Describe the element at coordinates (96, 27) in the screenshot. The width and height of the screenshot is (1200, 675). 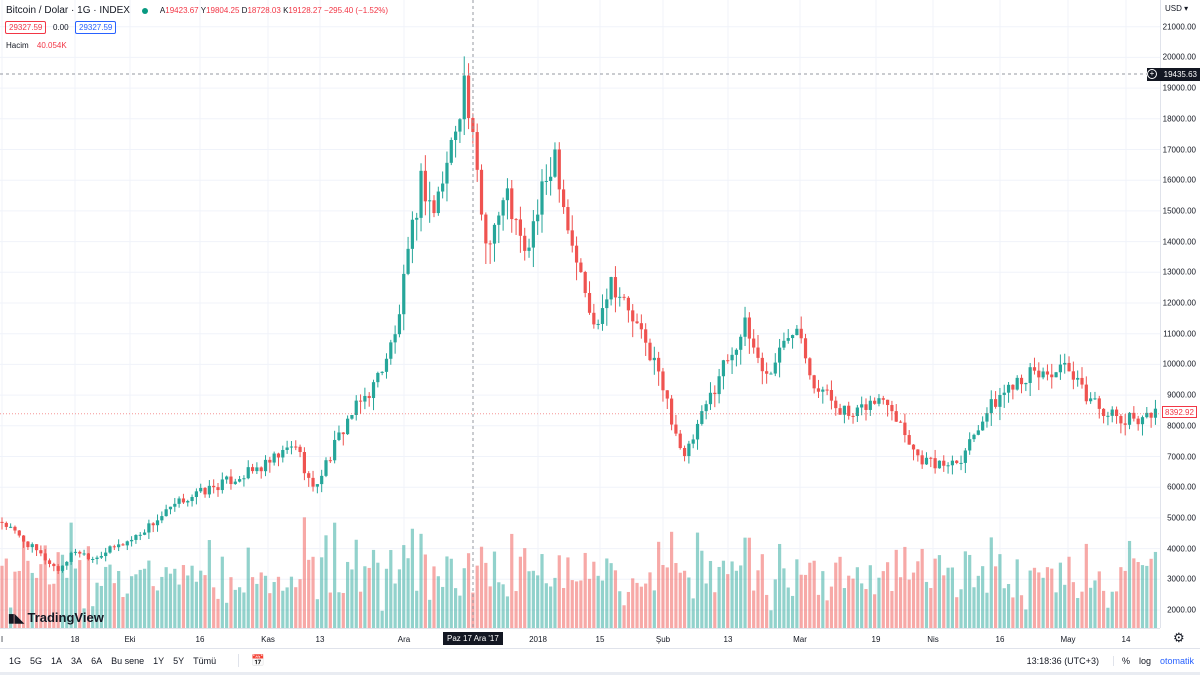
I see `ask-badge: 29327.59` at that location.